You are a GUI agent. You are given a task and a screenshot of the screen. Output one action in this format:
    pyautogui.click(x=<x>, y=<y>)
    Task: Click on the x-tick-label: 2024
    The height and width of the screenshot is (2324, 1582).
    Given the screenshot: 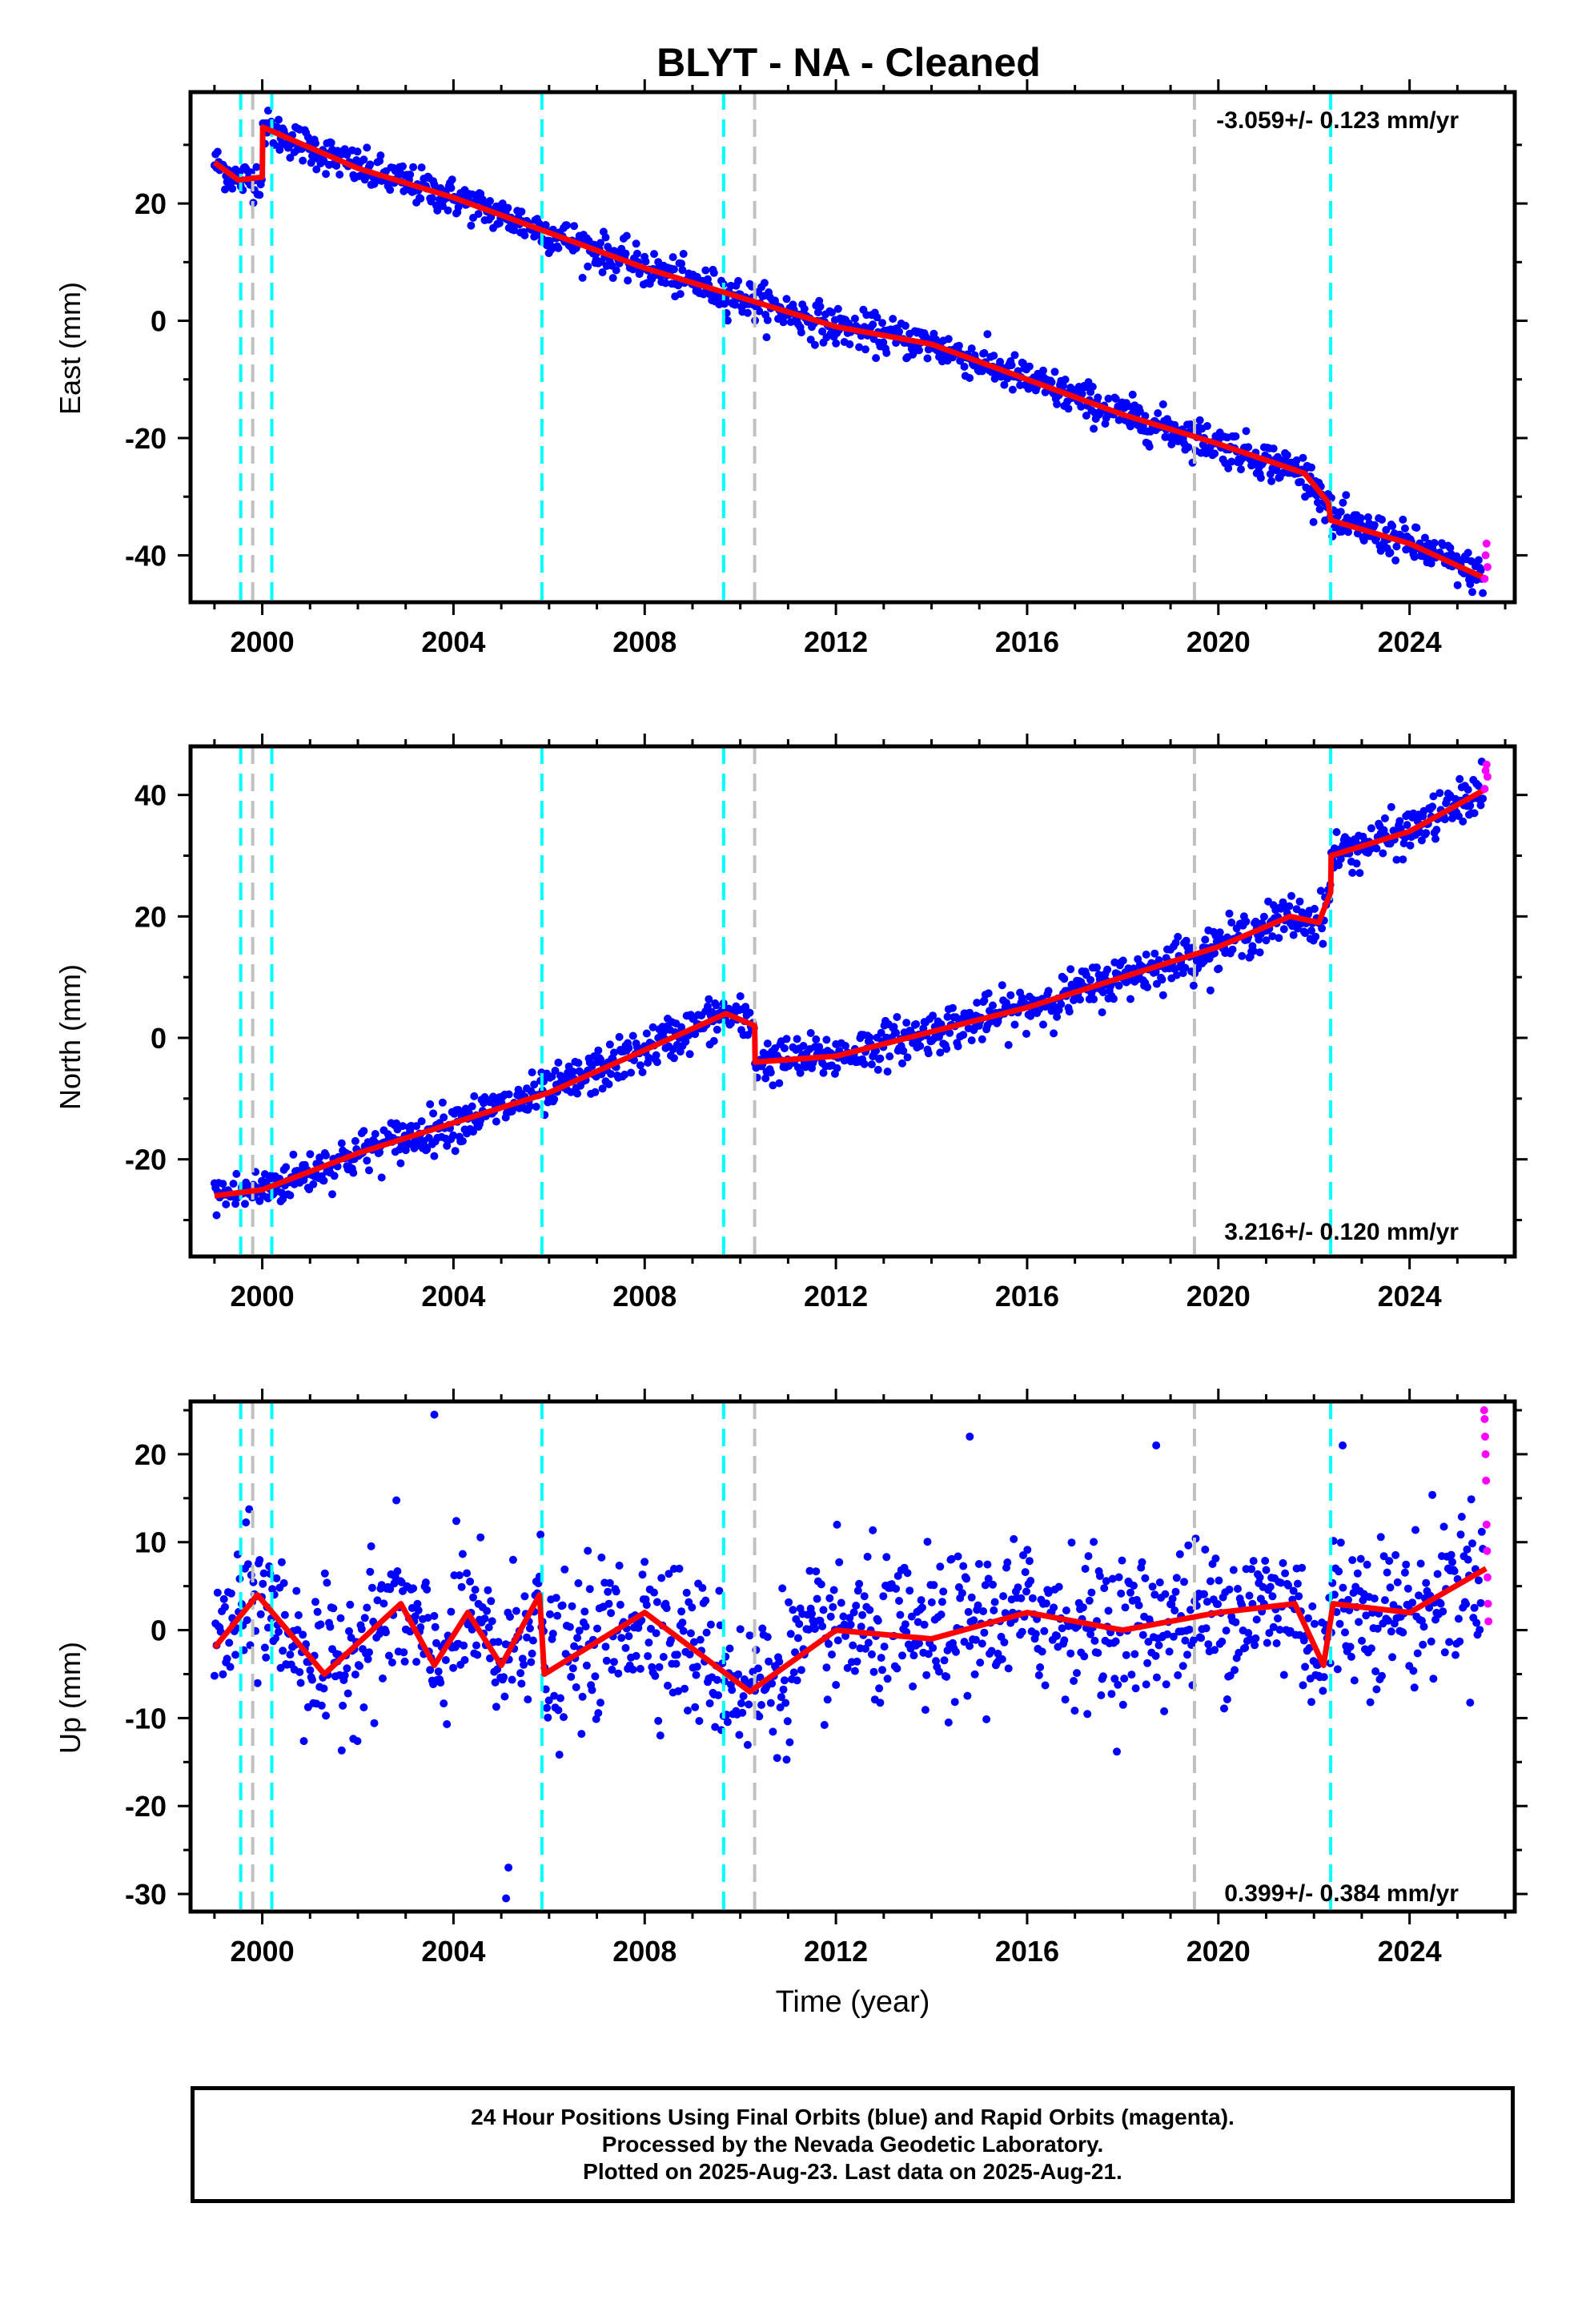 What is the action you would take?
    pyautogui.click(x=1410, y=1951)
    